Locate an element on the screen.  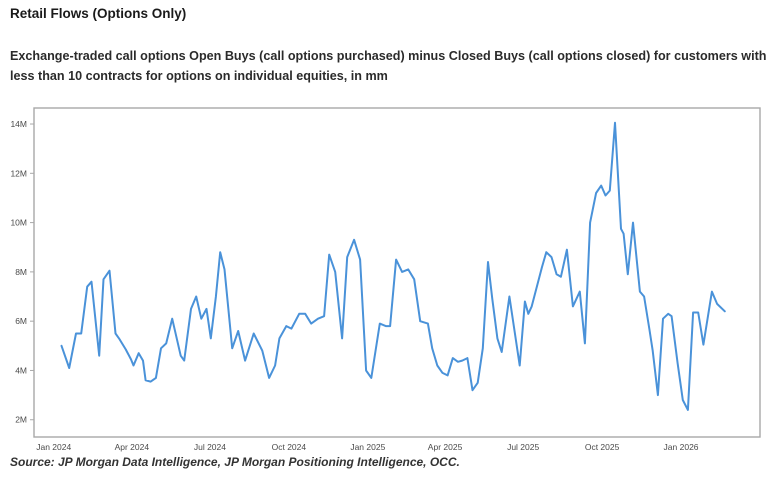
y-axis-tick-label: 12M is located at coordinates (18, 173).